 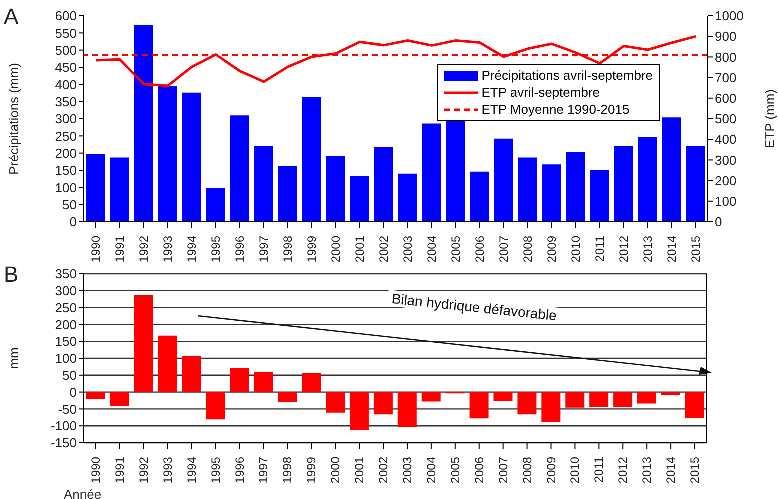 What do you see at coordinates (69, 204) in the screenshot?
I see `y-tick-label: 50` at bounding box center [69, 204].